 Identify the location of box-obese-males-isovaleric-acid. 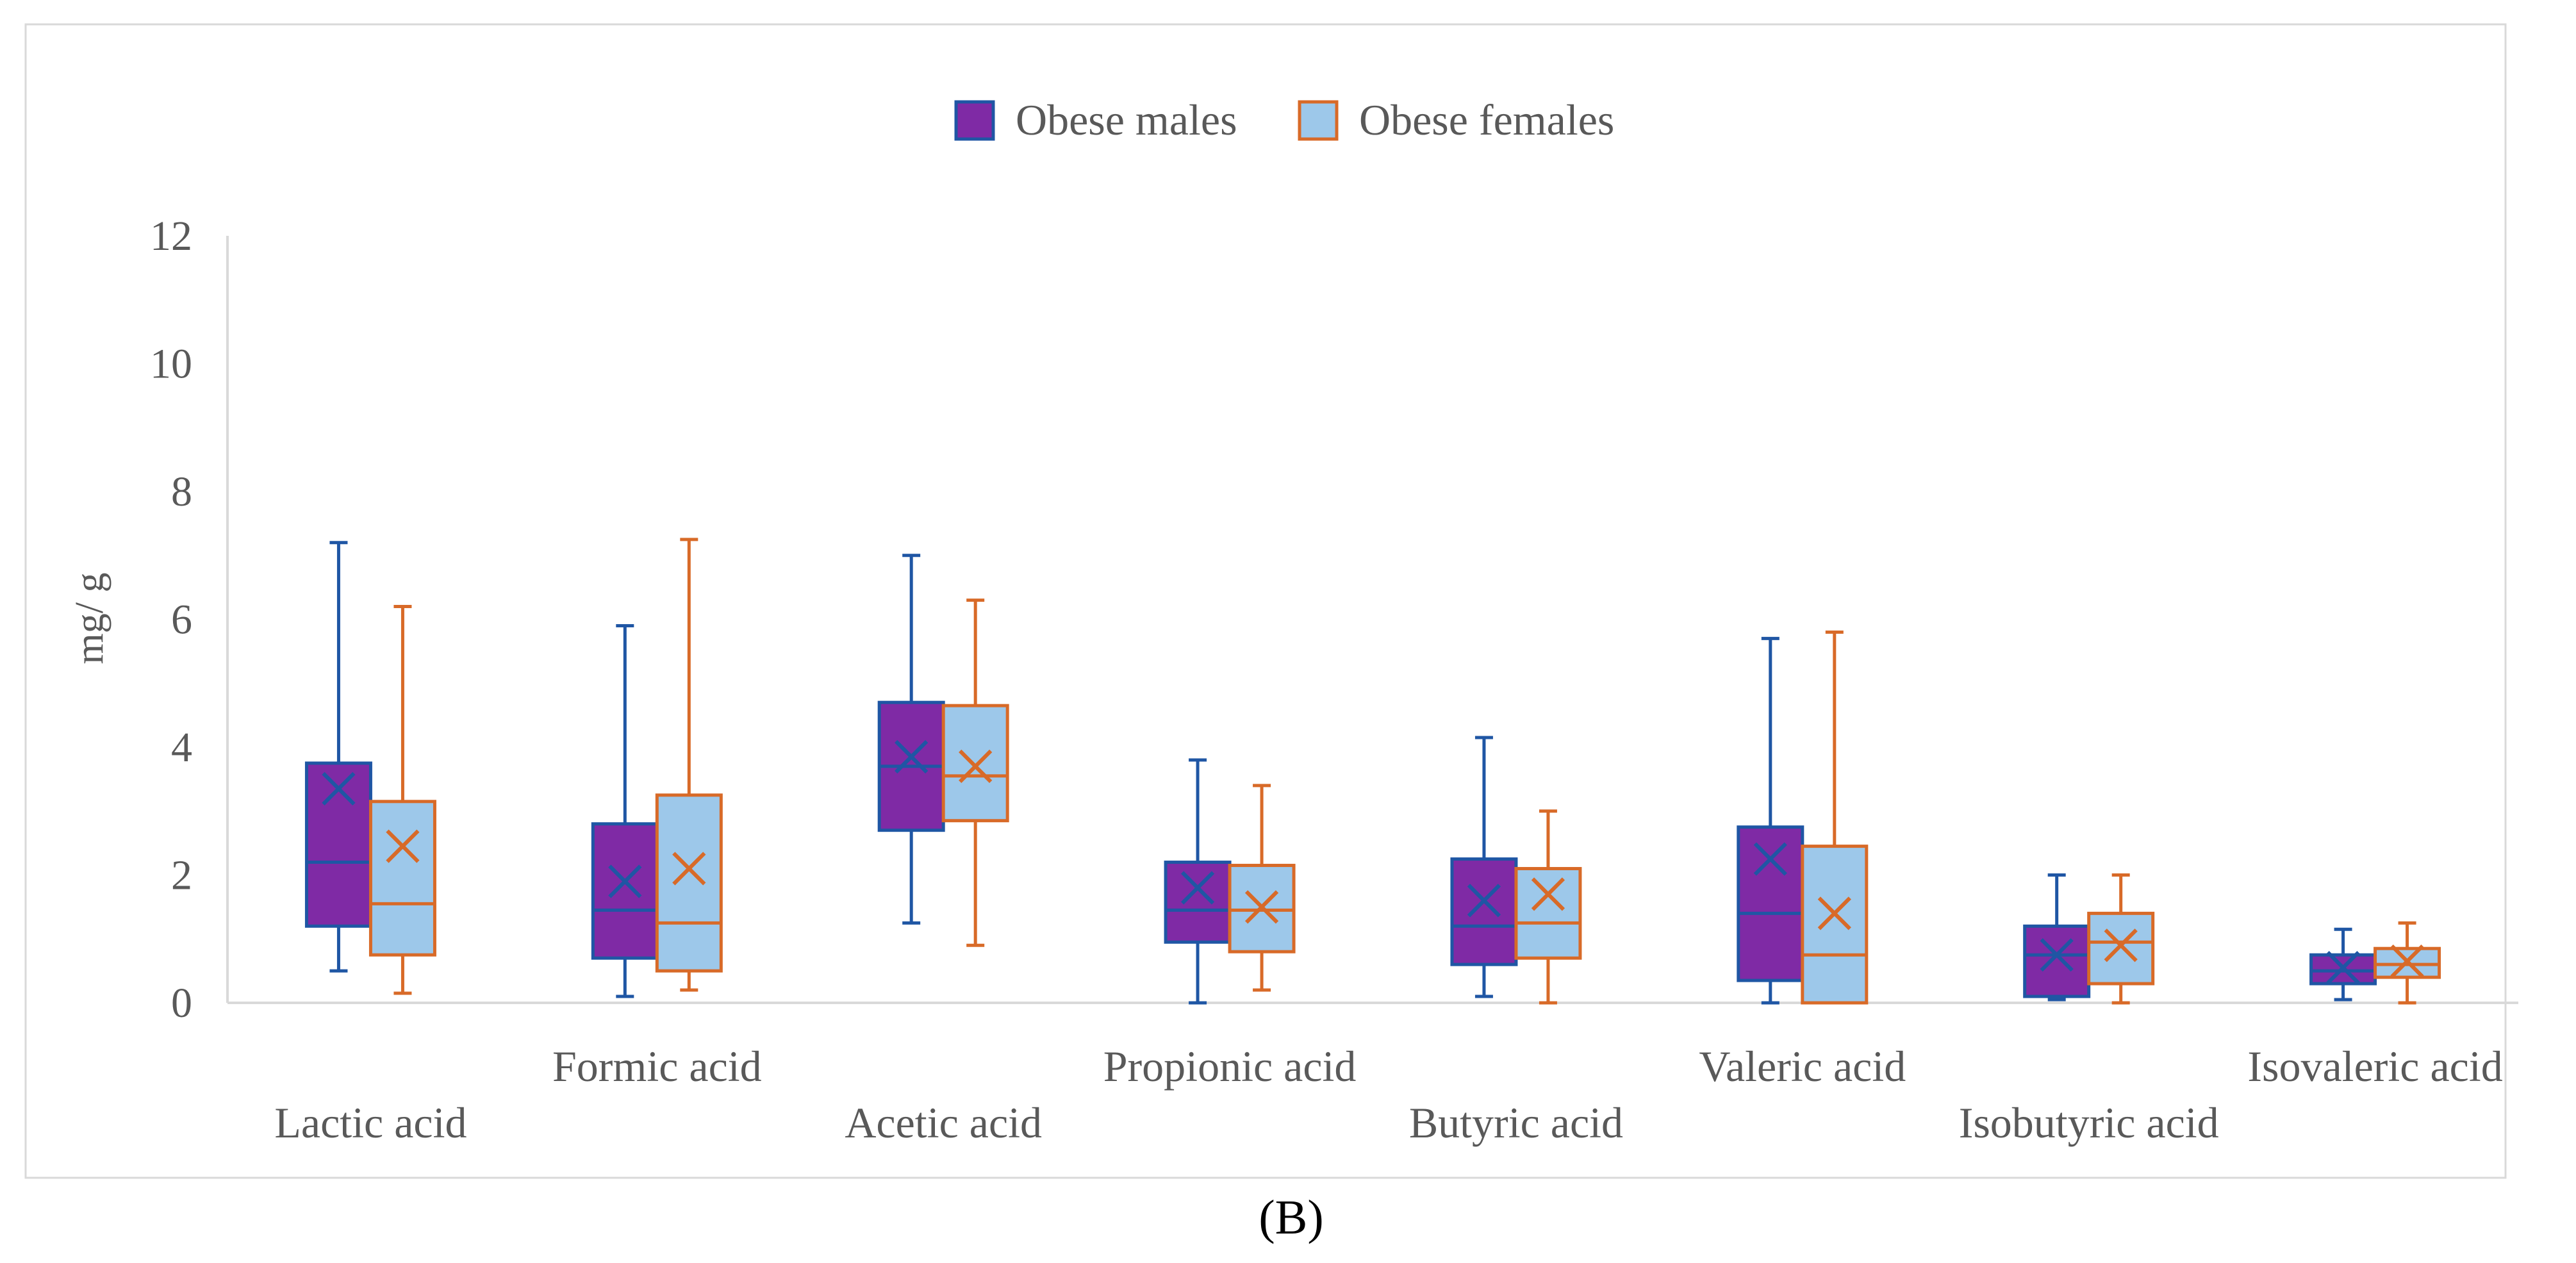
(2343, 964).